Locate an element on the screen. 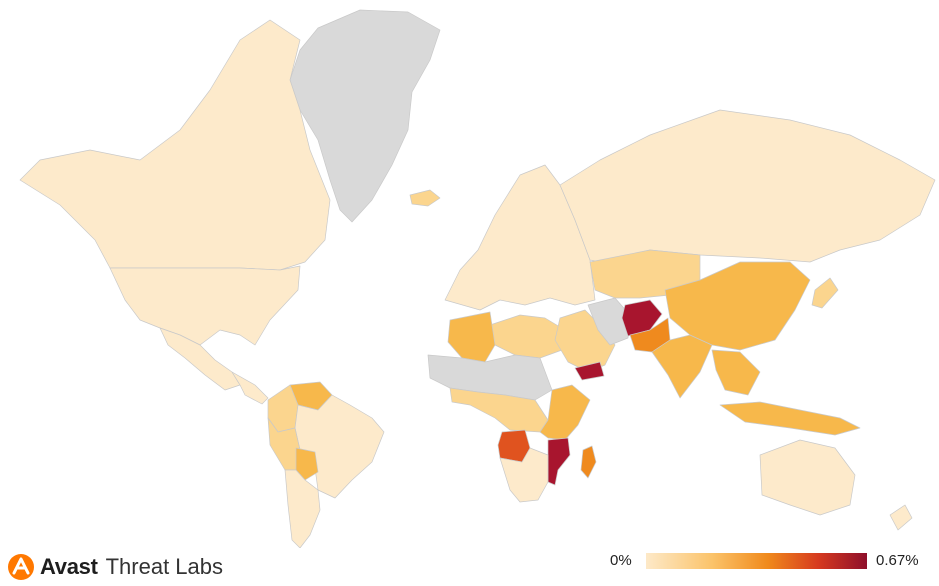 The width and height of the screenshot is (939, 586). region-usa is located at coordinates (205, 305).